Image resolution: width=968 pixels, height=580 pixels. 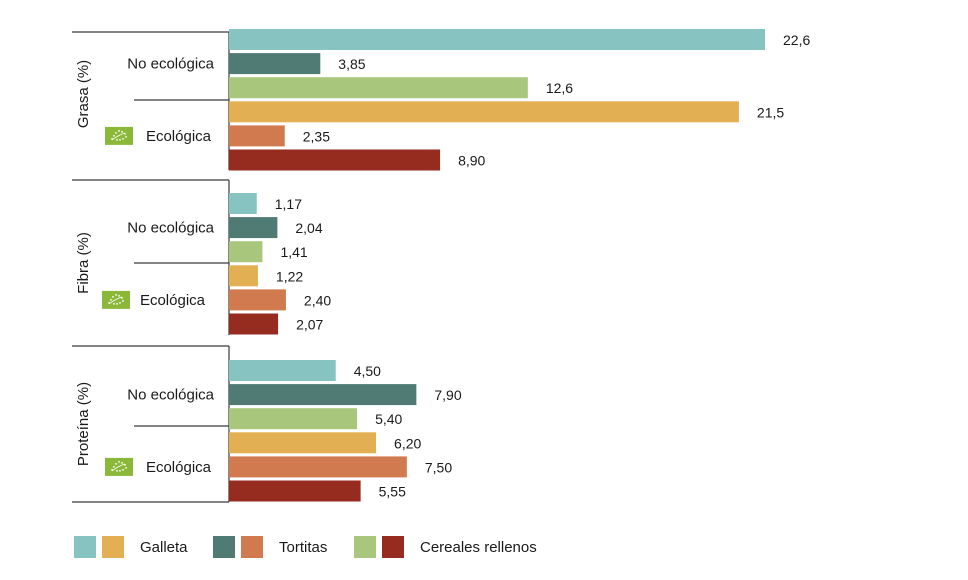 I want to click on value-label: 1,17, so click(x=288, y=204).